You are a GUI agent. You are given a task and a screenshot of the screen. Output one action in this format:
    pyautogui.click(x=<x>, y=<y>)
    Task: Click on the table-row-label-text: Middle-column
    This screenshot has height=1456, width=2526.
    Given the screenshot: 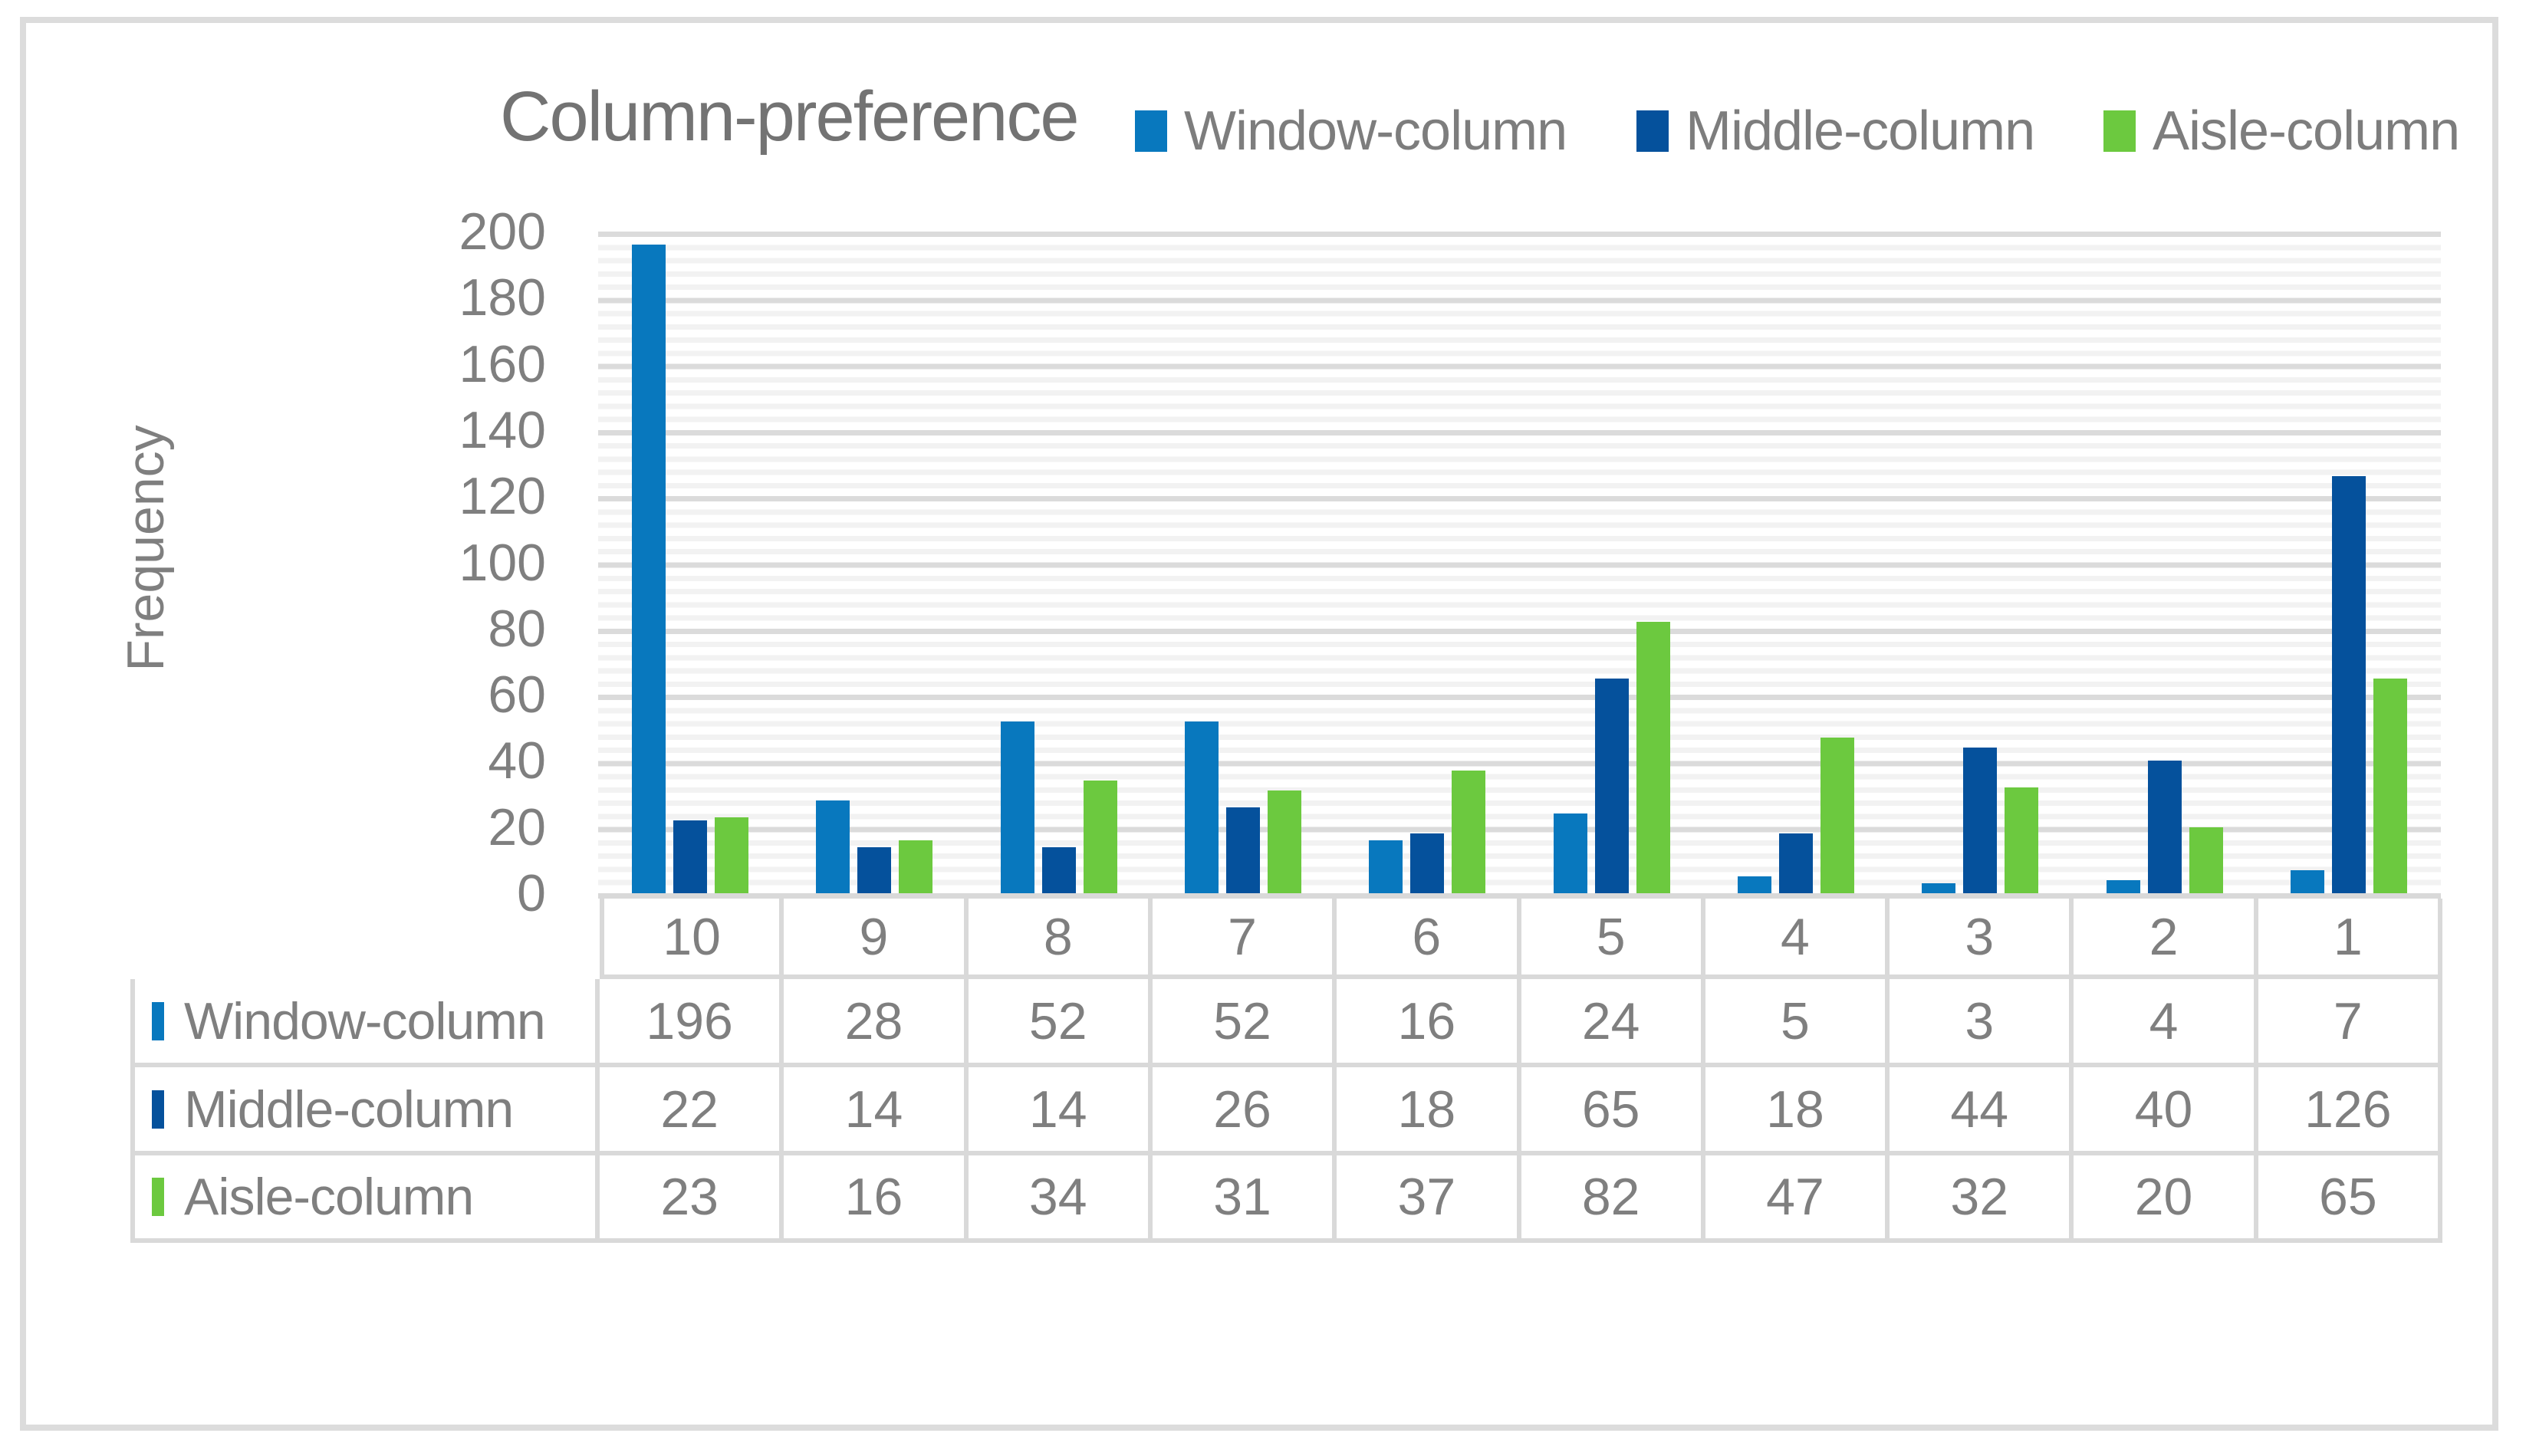 What is the action you would take?
    pyautogui.click(x=349, y=1109)
    